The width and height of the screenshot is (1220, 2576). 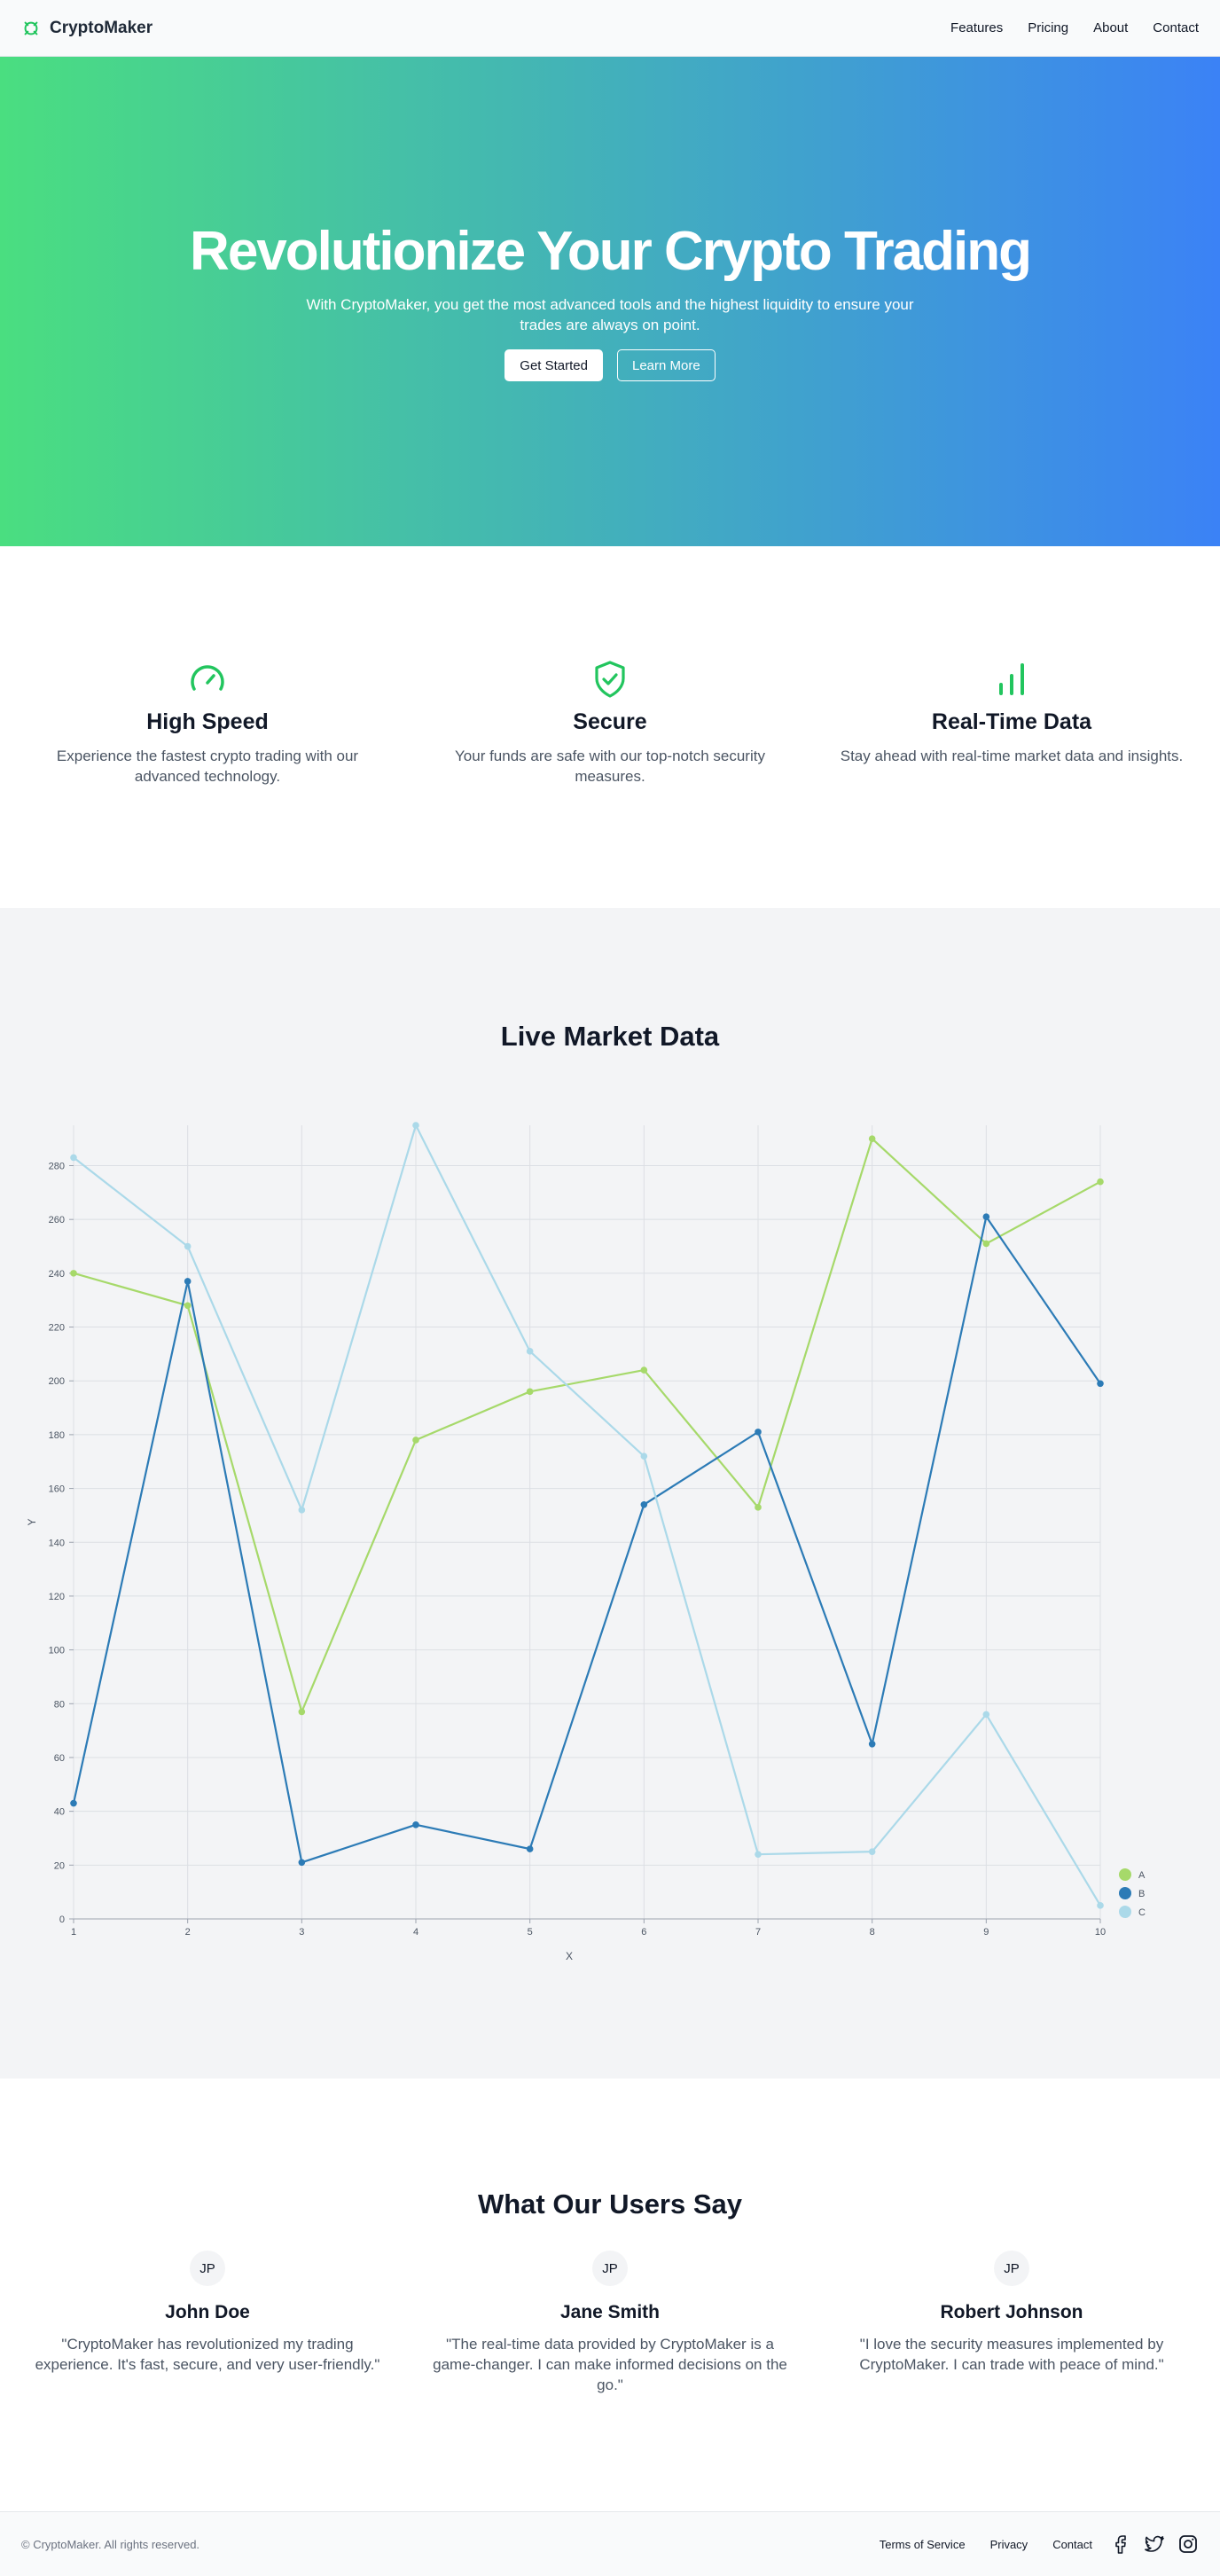 I want to click on shield-check-icon, so click(x=610, y=679).